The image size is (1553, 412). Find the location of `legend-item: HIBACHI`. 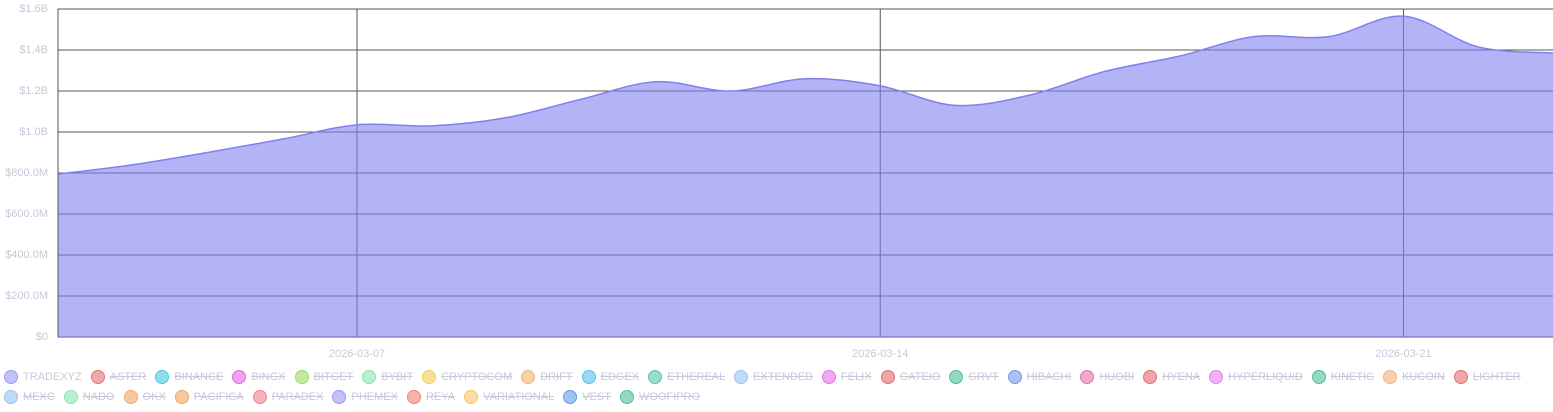

legend-item: HIBACHI is located at coordinates (1039, 376).